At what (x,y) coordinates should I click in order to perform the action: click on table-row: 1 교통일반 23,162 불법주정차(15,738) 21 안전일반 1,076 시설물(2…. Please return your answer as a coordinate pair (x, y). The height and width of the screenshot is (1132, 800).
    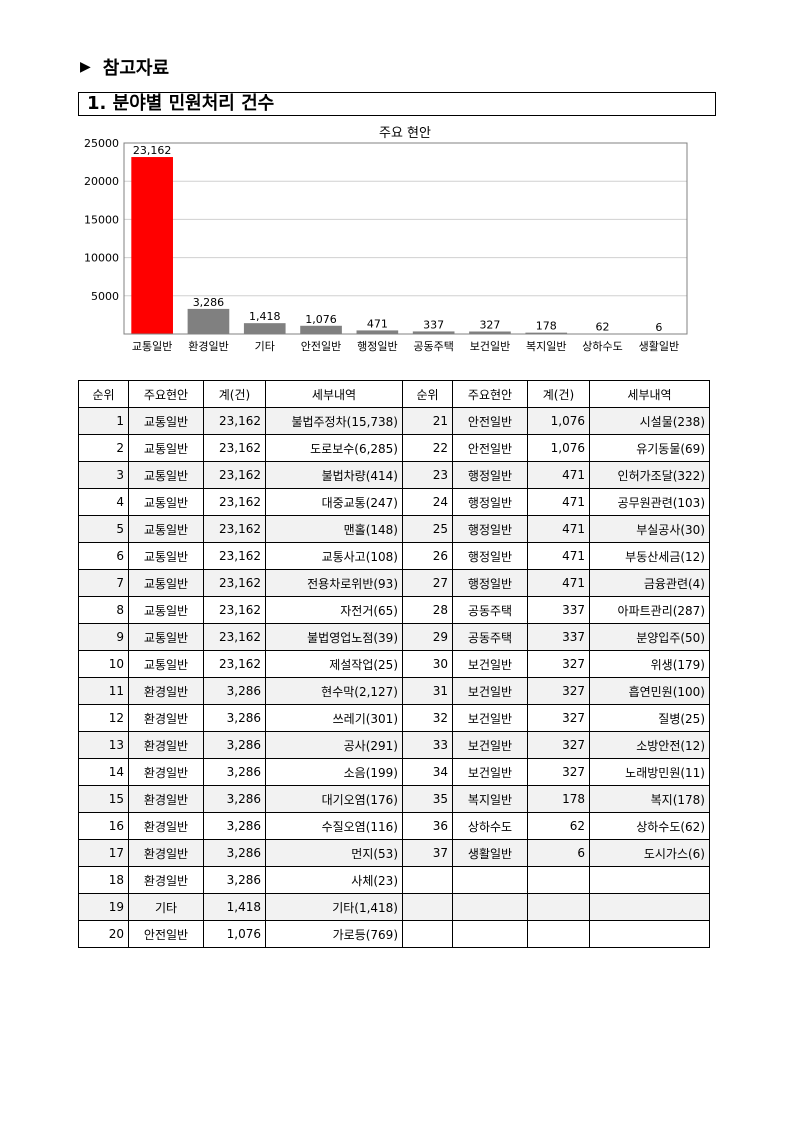
    Looking at the image, I should click on (394, 421).